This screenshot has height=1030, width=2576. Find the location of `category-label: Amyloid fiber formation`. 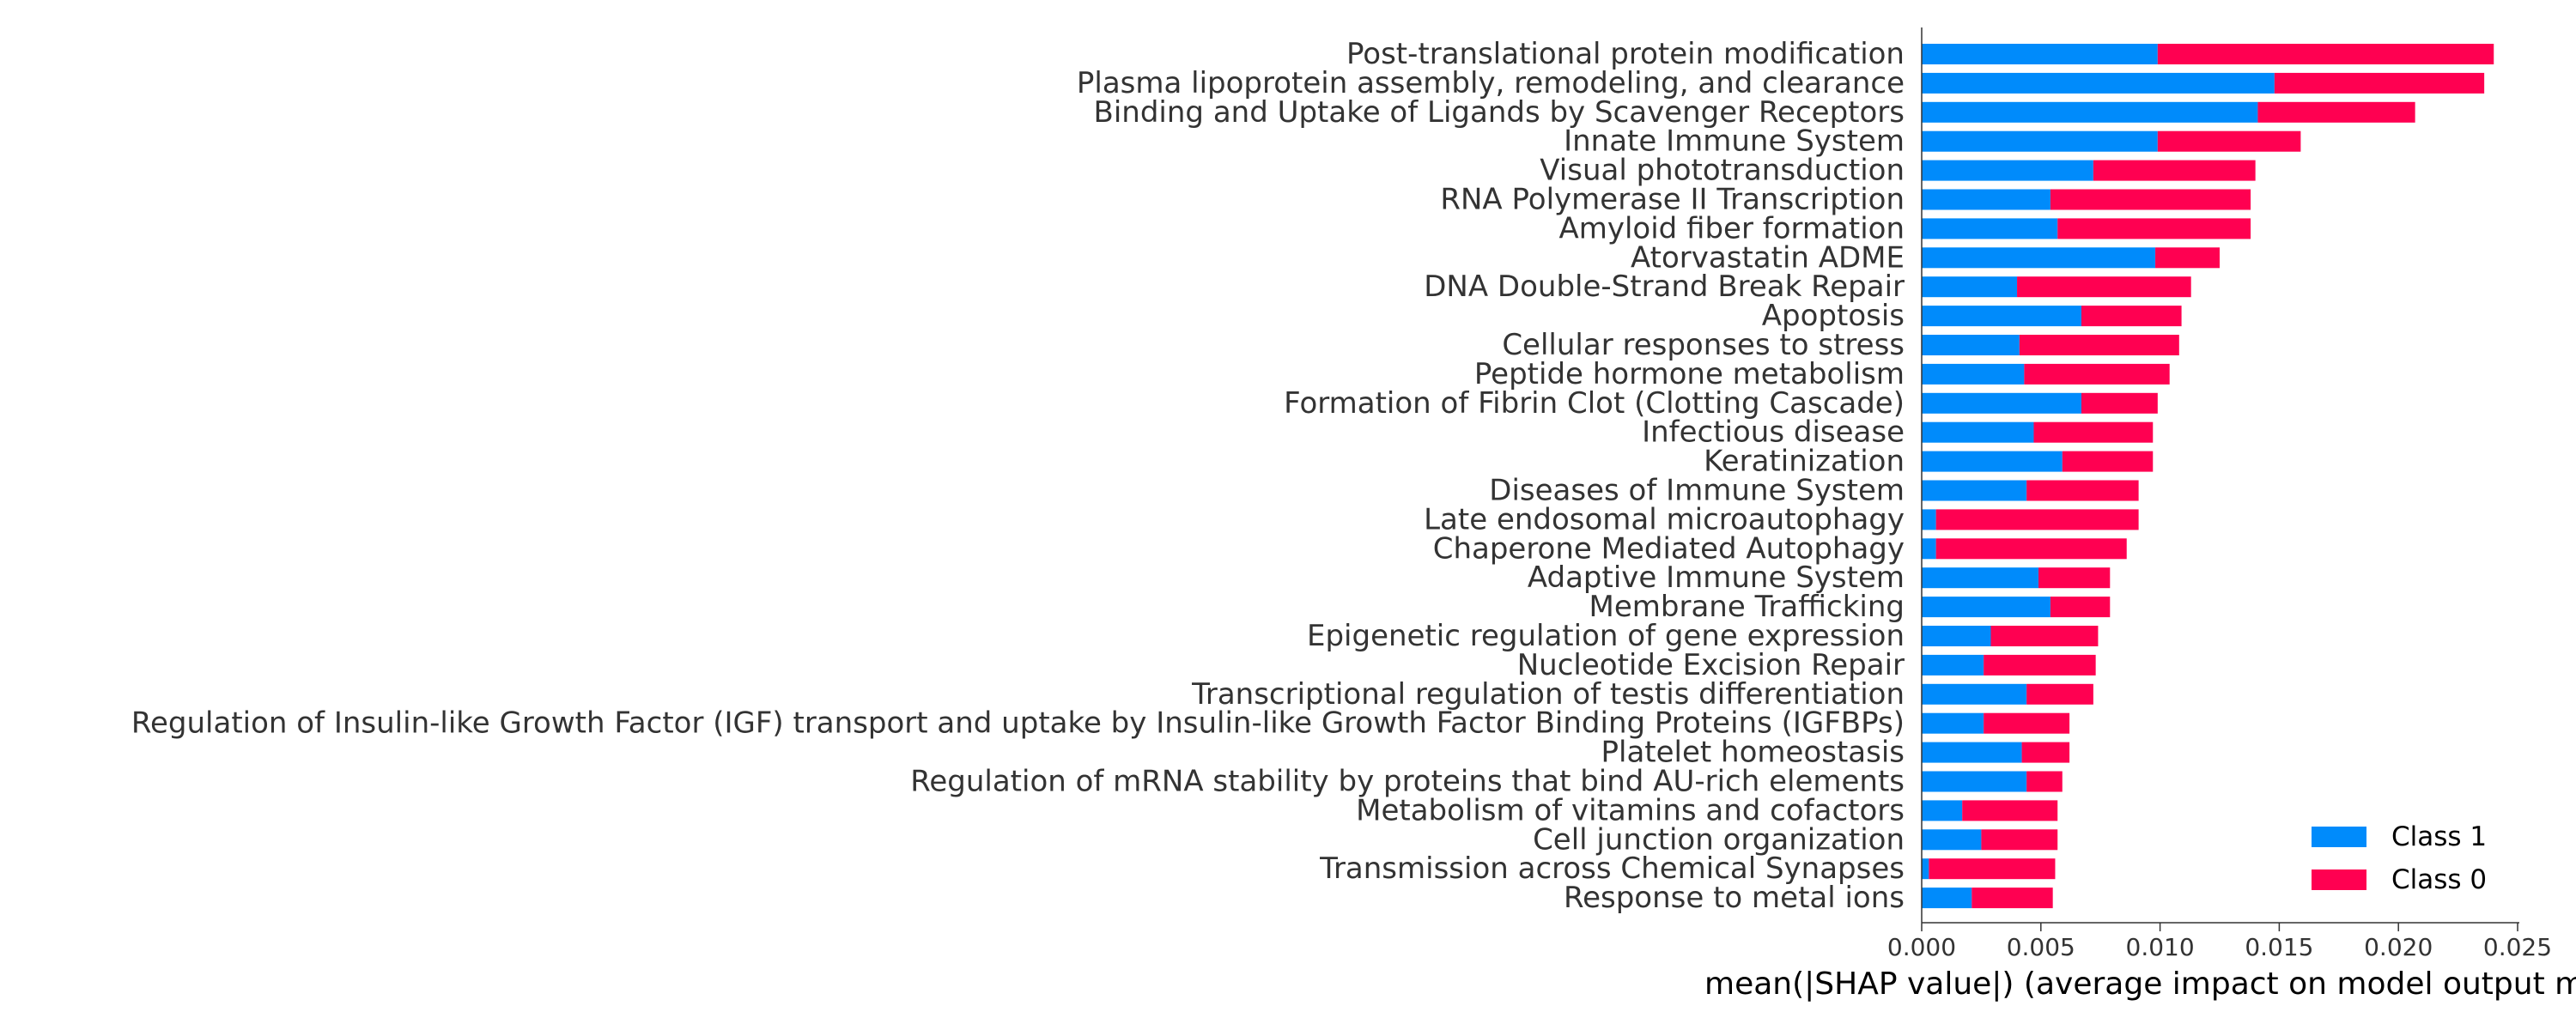

category-label: Amyloid fiber formation is located at coordinates (1731, 228).